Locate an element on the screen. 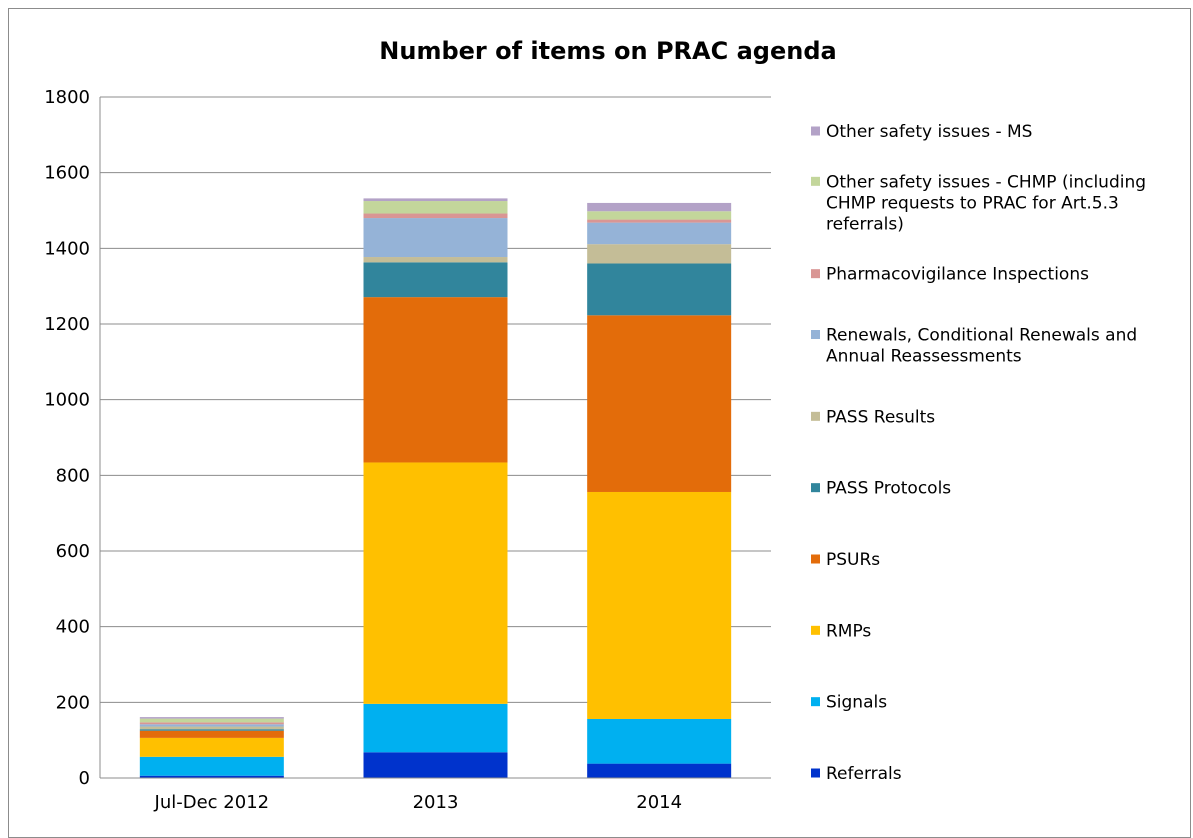 The height and width of the screenshot is (838, 1193). legend-item-referrals: Referrals is located at coordinates (856, 774).